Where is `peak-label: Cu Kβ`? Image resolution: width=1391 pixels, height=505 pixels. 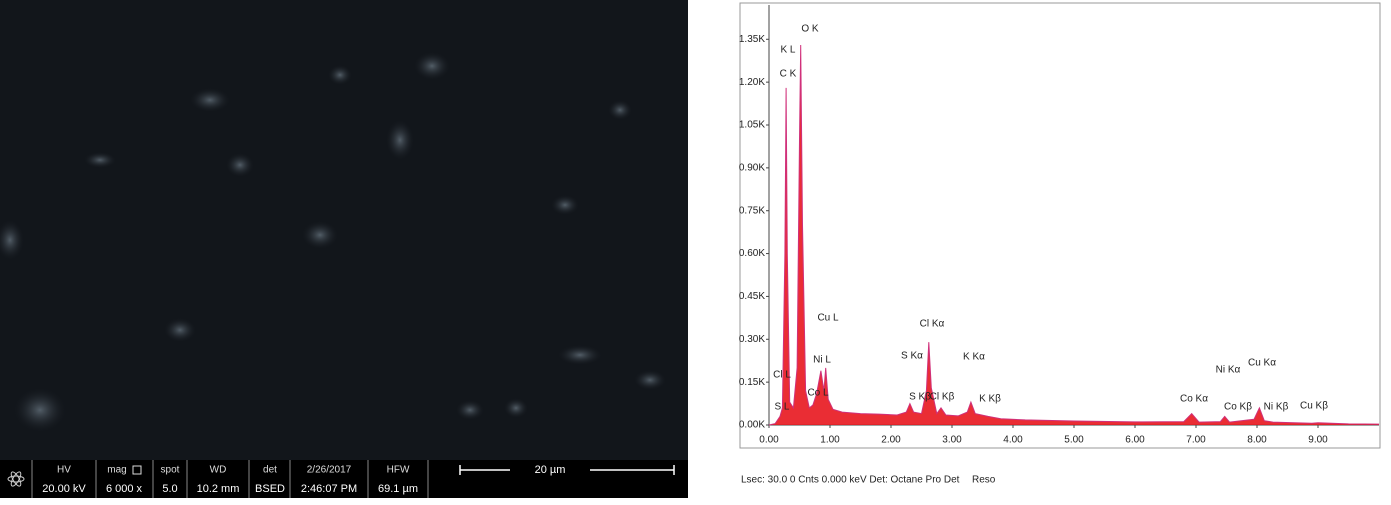 peak-label: Cu Kβ is located at coordinates (1314, 406).